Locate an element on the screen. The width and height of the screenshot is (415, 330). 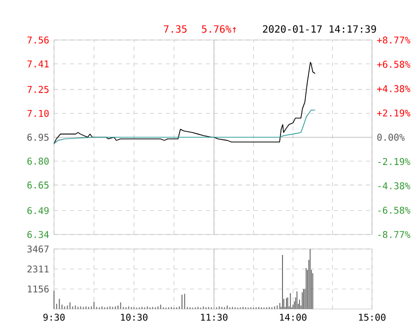
y-tick-label: 6.49 is located at coordinates (38, 210).